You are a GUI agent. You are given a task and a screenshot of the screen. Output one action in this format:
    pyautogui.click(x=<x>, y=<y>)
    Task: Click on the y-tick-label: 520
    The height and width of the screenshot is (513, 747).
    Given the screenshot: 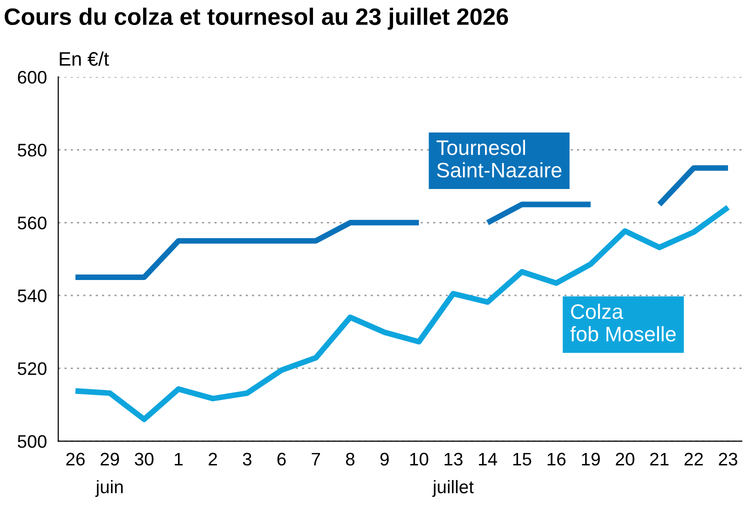 What is the action you would take?
    pyautogui.click(x=32, y=369)
    